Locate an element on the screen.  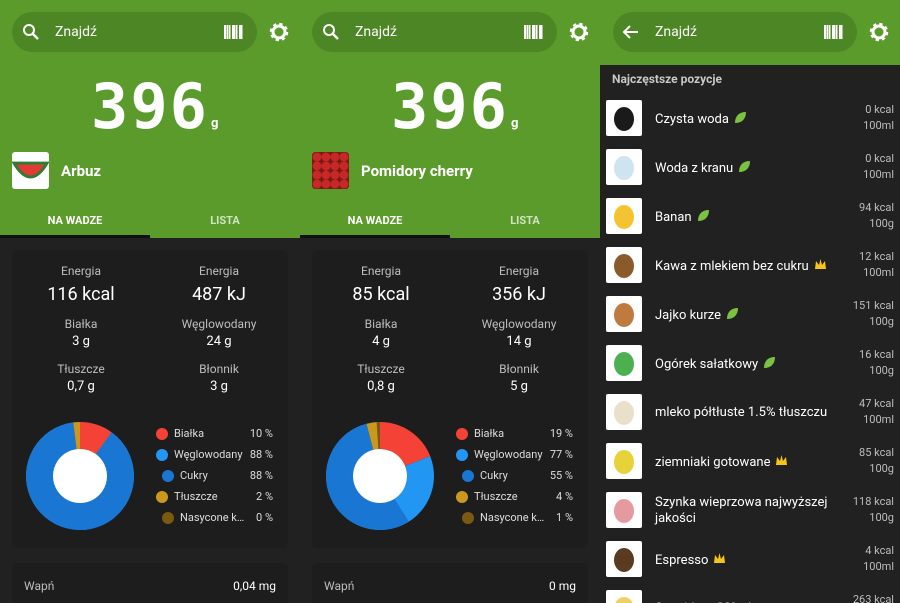
section-heading: Najczęstsze pozycje is located at coordinates (667, 79).